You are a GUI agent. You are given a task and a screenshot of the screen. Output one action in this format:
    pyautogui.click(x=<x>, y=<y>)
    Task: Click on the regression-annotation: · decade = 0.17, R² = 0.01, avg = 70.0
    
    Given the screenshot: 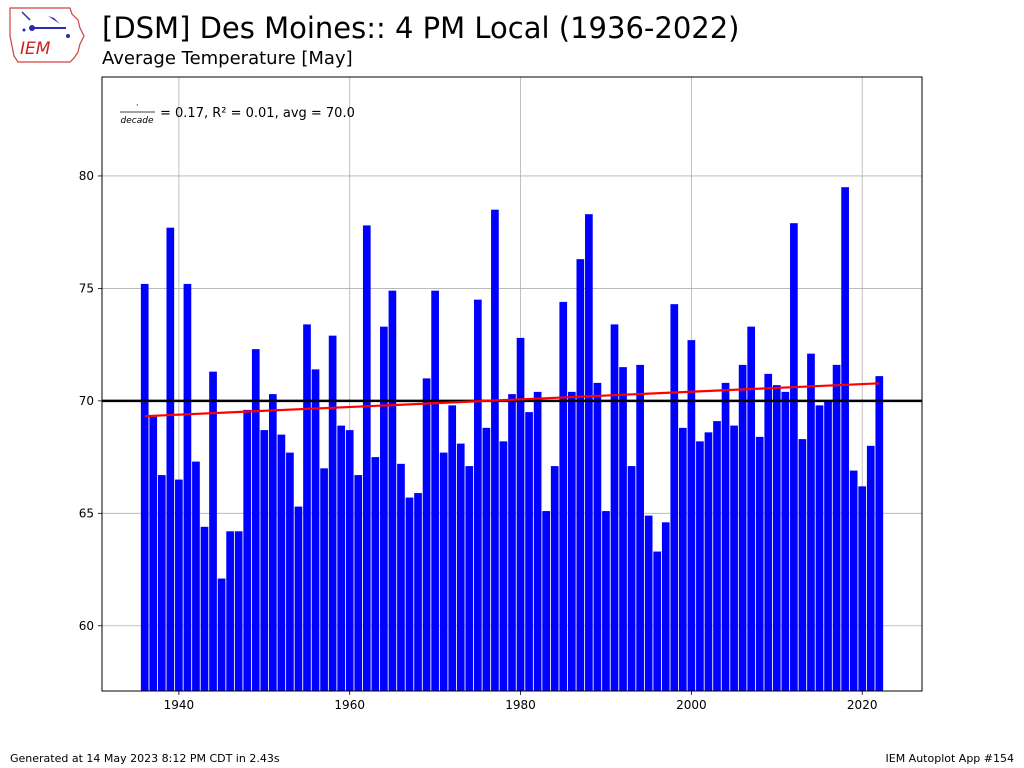 What is the action you would take?
    pyautogui.click(x=237, y=113)
    